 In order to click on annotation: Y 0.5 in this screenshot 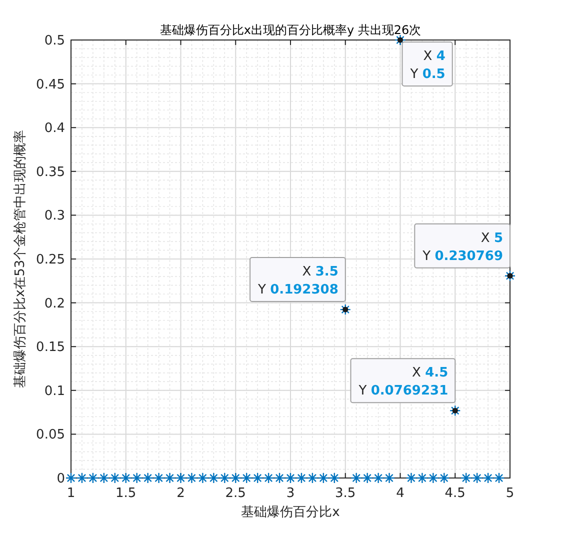, I will do `click(427, 74)`.